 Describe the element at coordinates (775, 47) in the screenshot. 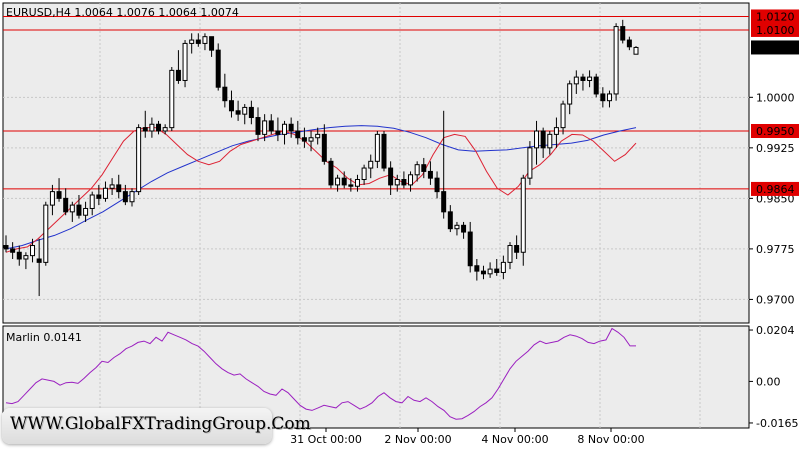

I see `current-price-tag-bg` at that location.